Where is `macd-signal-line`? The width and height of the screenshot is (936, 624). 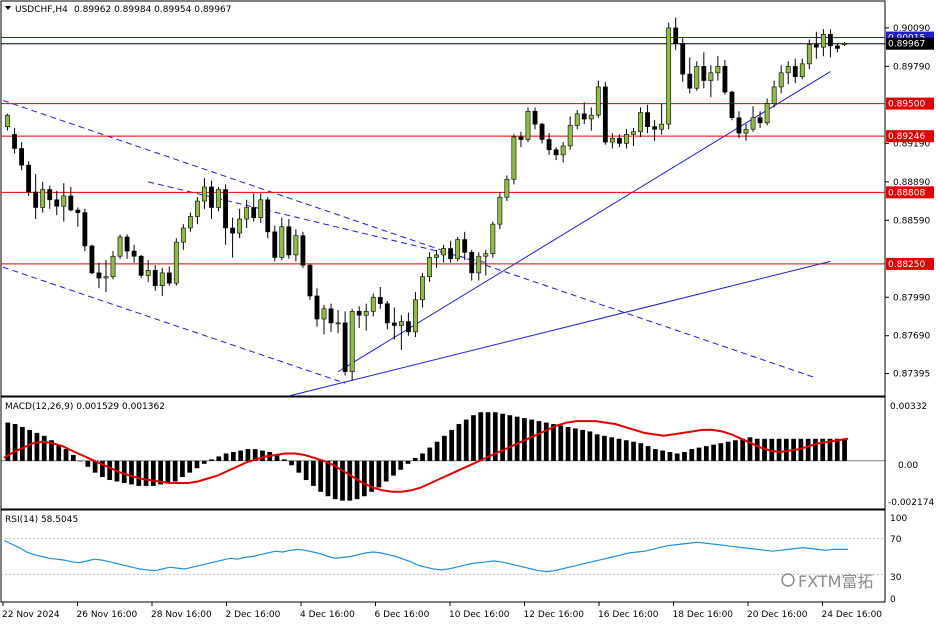
macd-signal-line is located at coordinates (426, 456).